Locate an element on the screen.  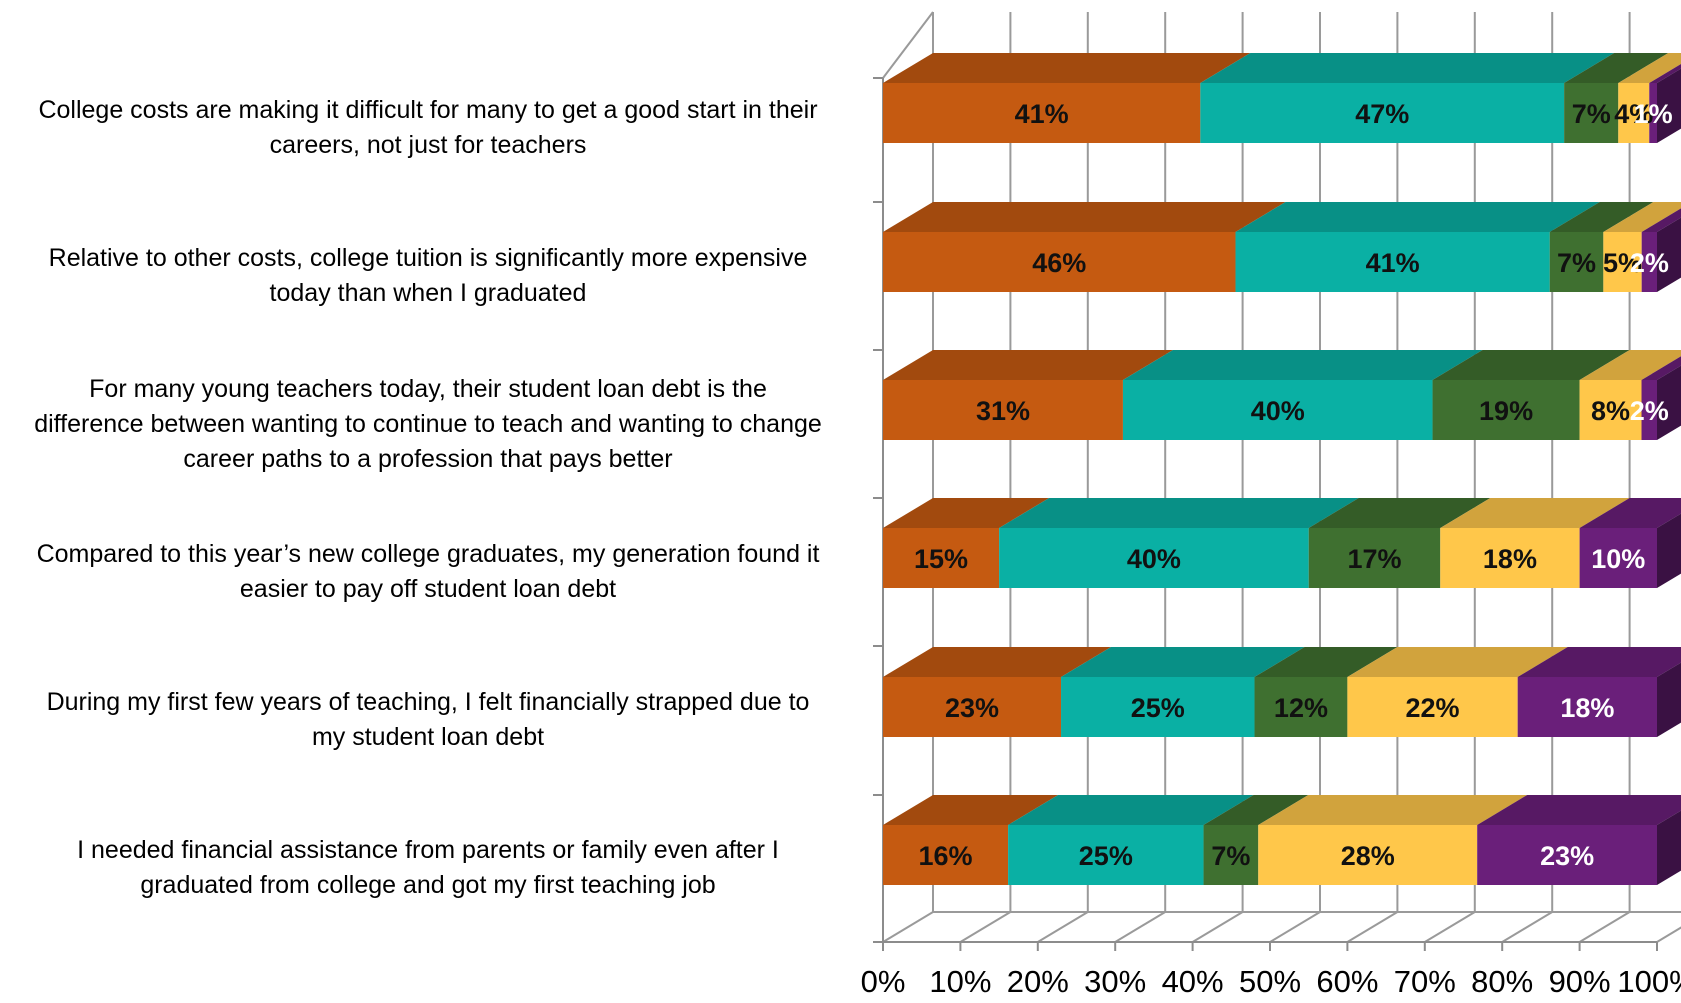
data-label: 28% is located at coordinates (1368, 856).